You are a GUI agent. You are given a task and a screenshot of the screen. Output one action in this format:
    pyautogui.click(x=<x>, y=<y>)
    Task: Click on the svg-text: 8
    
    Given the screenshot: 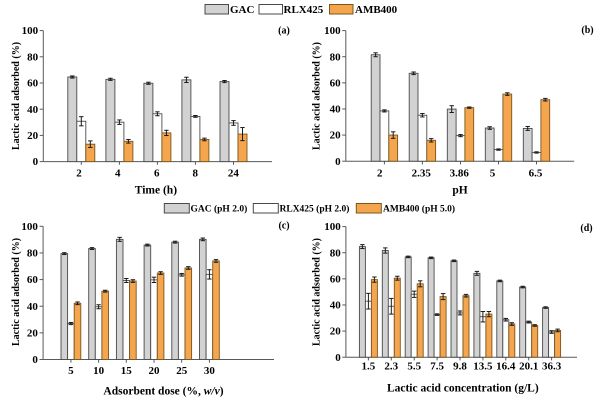 What is the action you would take?
    pyautogui.click(x=196, y=173)
    